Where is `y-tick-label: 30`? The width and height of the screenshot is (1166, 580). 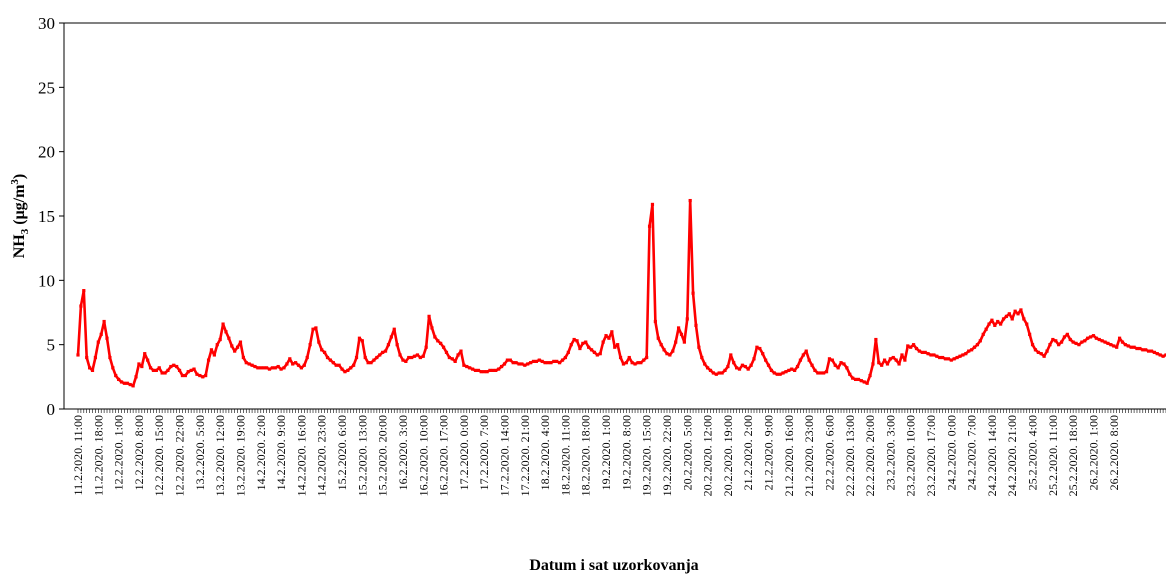 y-tick-label: 30 is located at coordinates (46, 23).